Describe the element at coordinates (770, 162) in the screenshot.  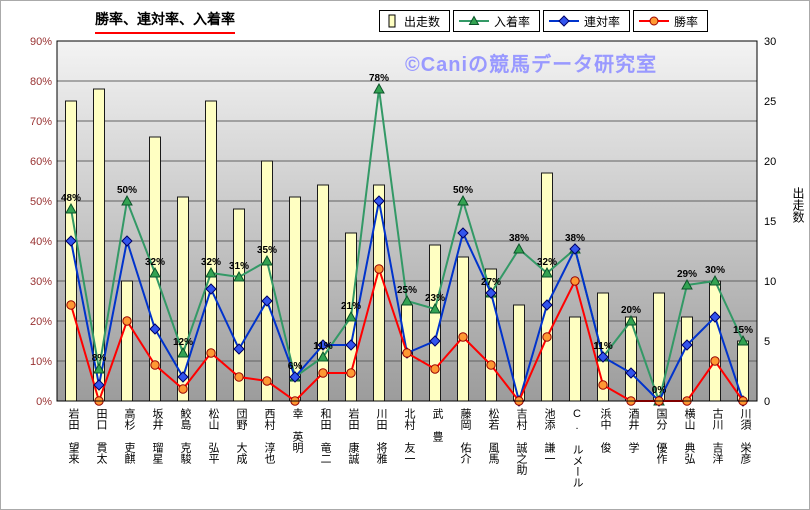
I see `right-axis-tick: 20` at that location.